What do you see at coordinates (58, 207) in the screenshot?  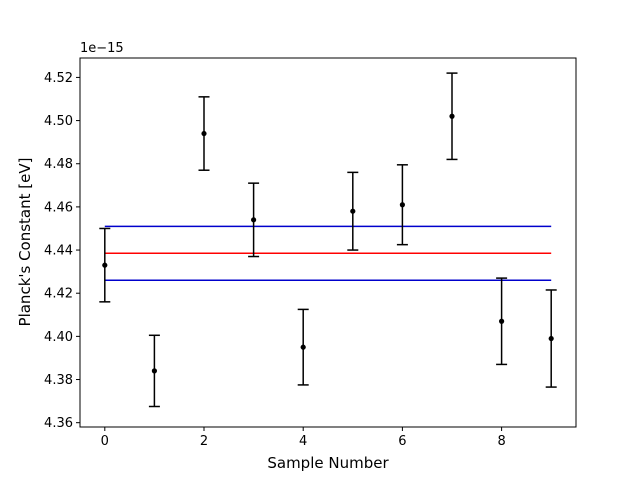 I see `y-tick-label: 4.46` at bounding box center [58, 207].